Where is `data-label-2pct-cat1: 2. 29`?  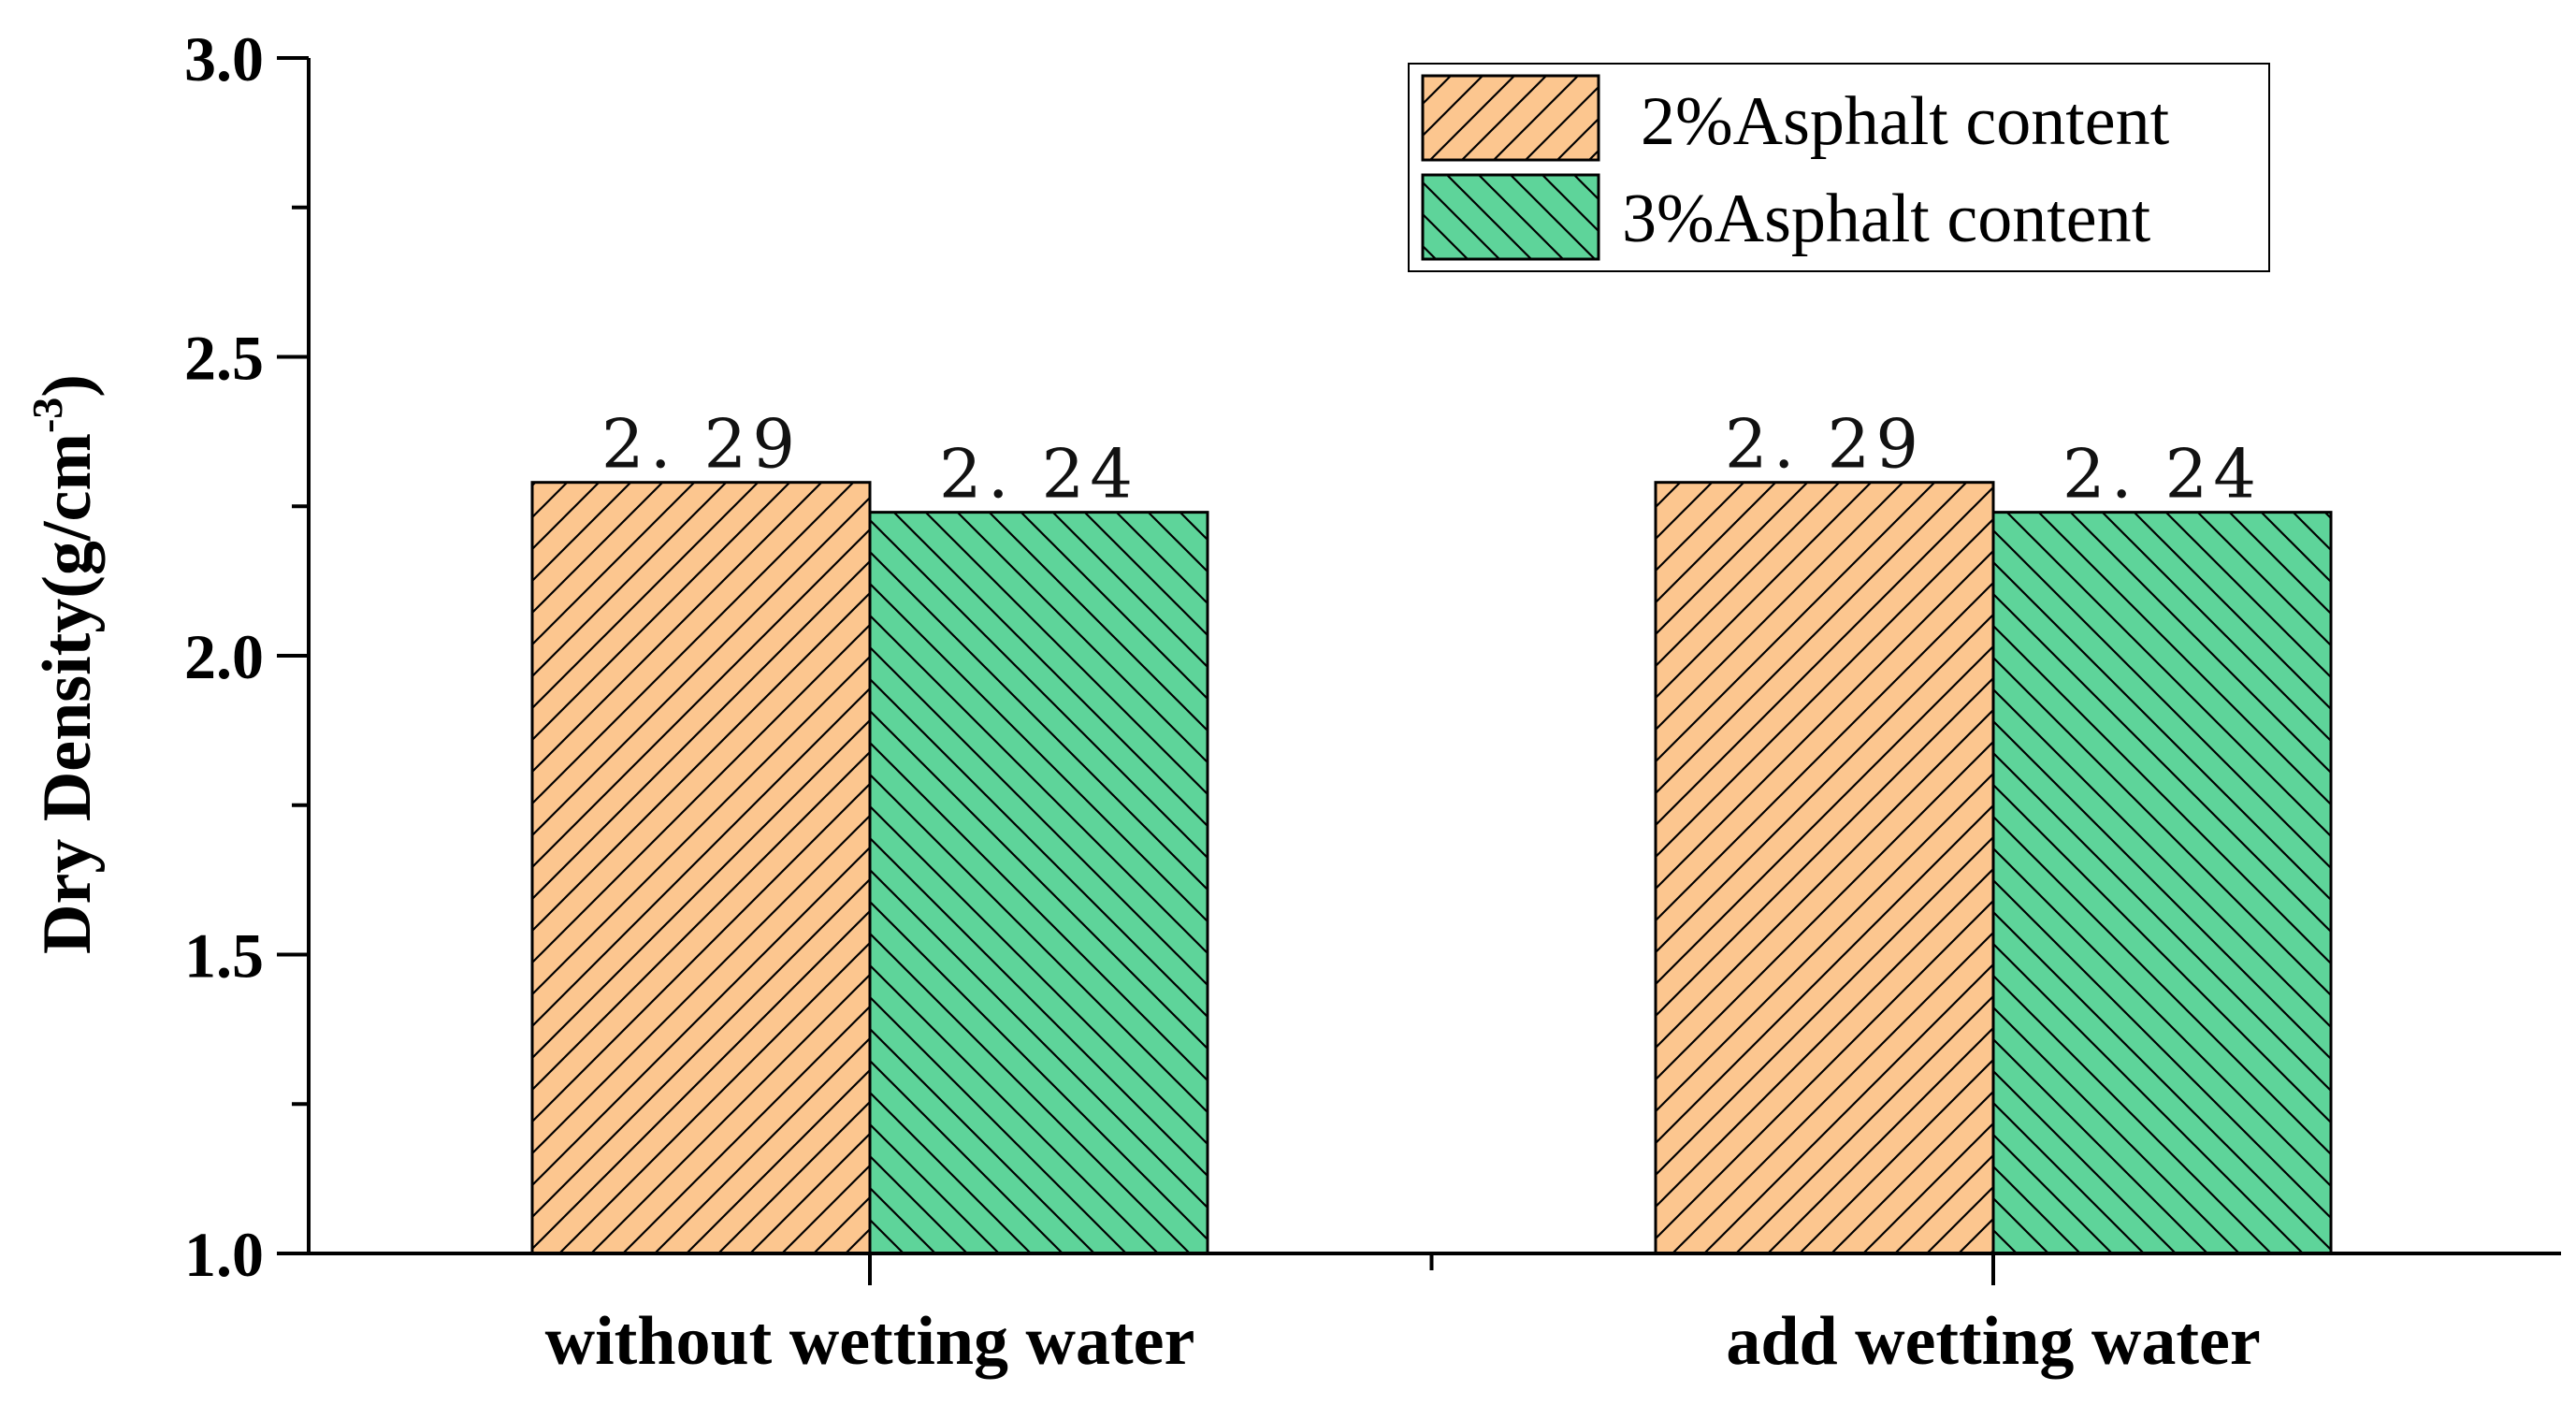 data-label-2pct-cat1: 2. 29 is located at coordinates (1824, 444).